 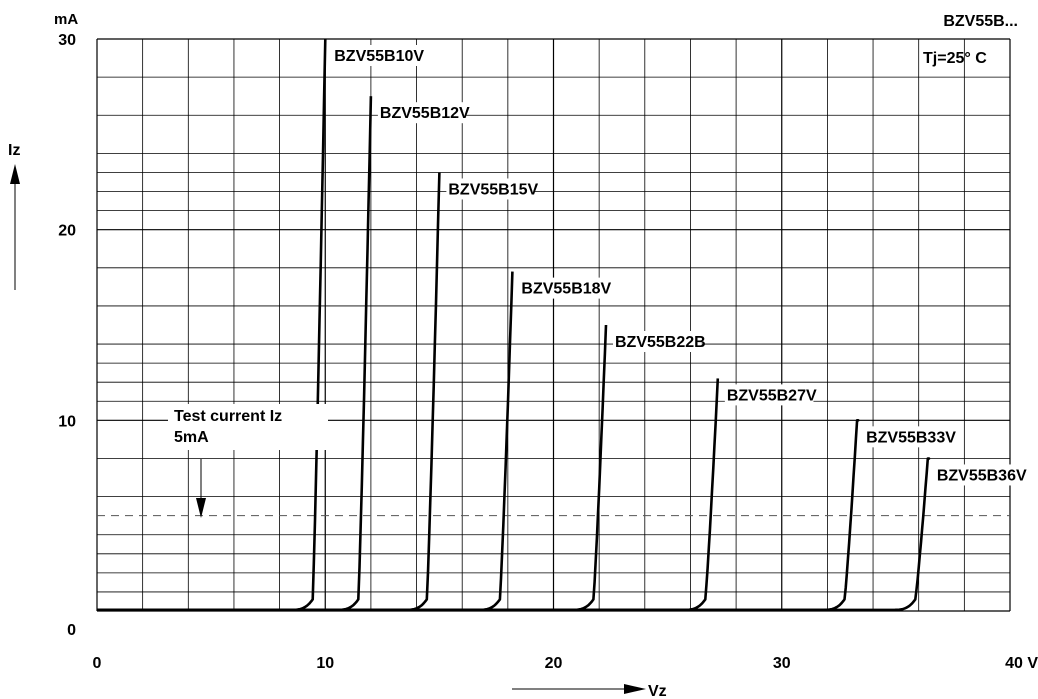 I want to click on y-axis-label: Iz, so click(x=14, y=150).